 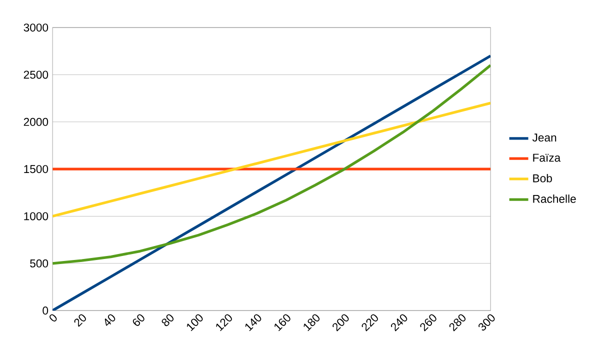 What do you see at coordinates (399, 323) in the screenshot?
I see `x-tick-label: 240` at bounding box center [399, 323].